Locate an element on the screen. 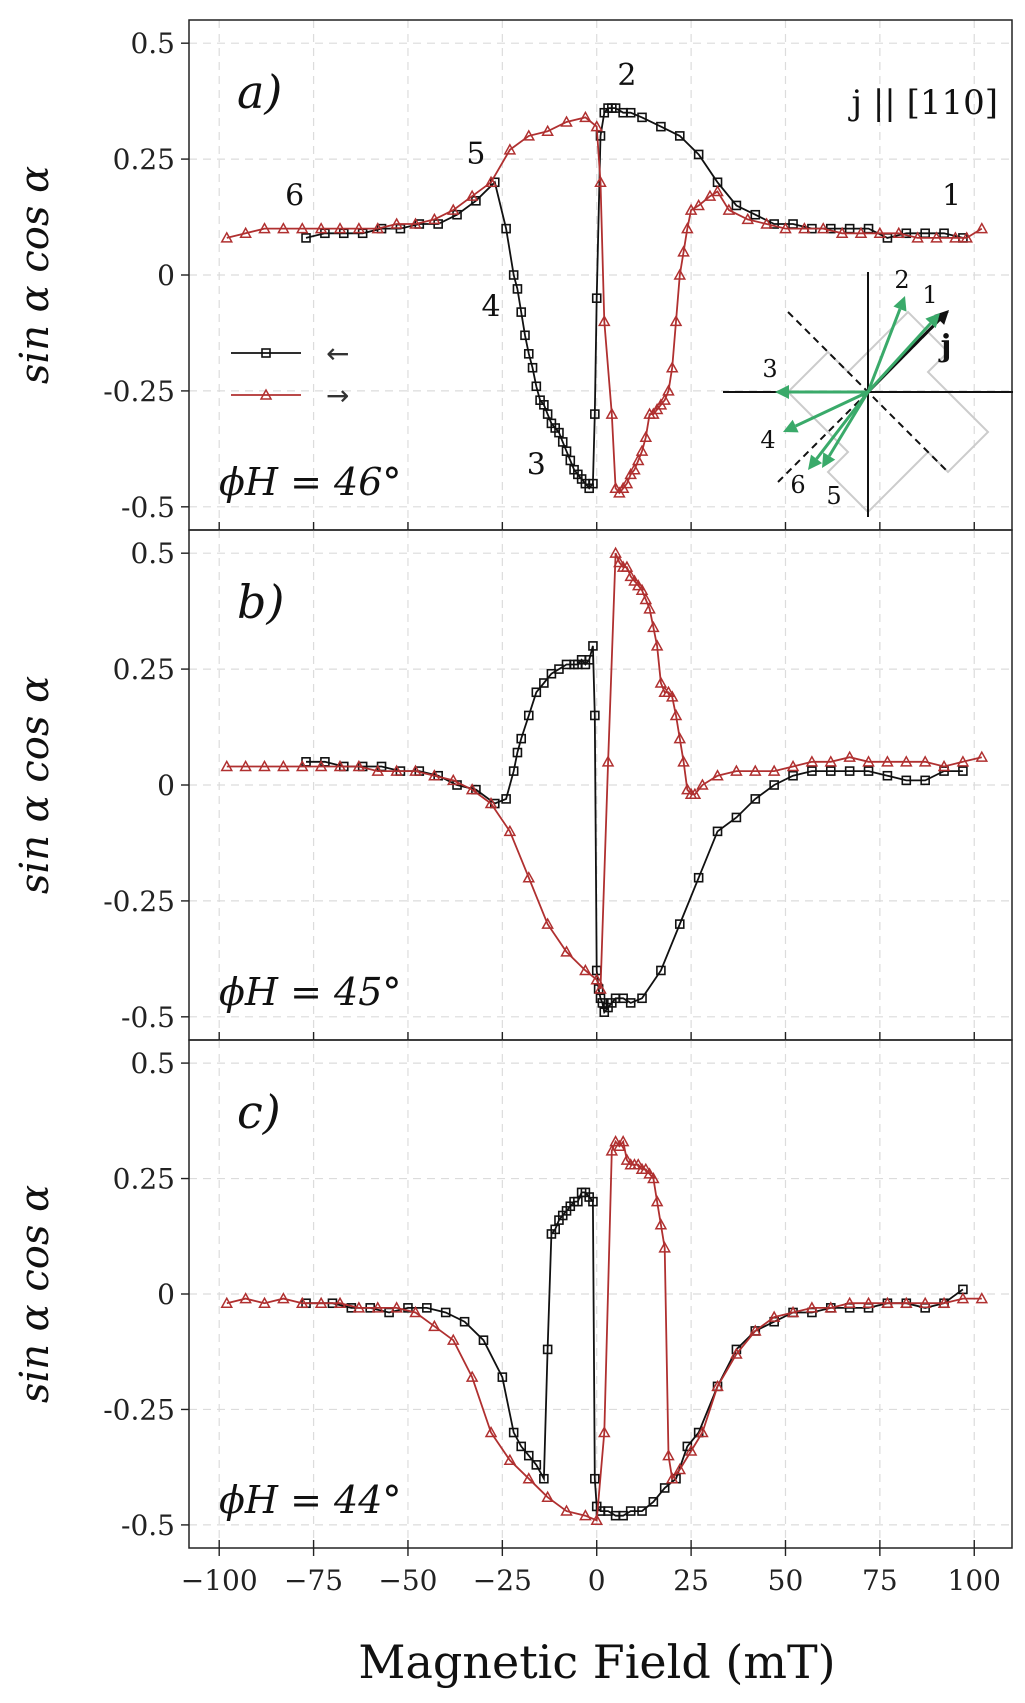  magnetization-arrow-4-shaft is located at coordinates (832, 409).